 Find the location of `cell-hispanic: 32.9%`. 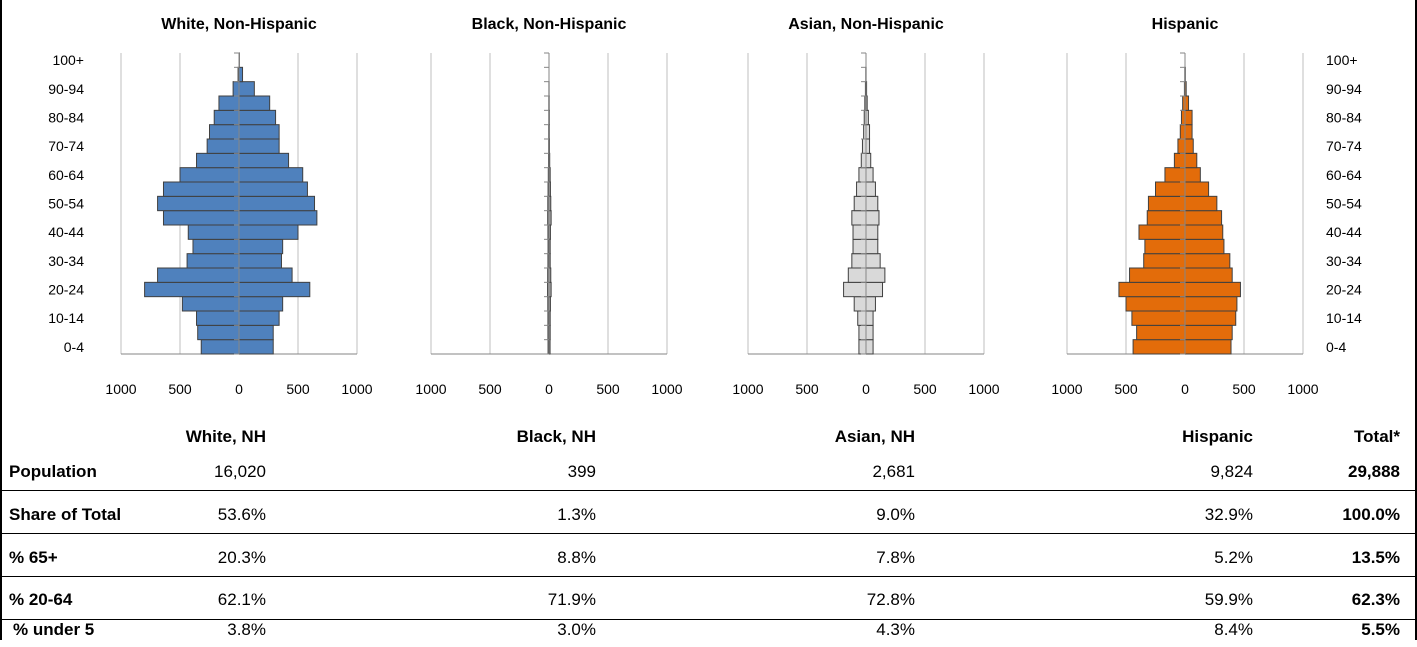

cell-hispanic: 32.9% is located at coordinates (1229, 515).